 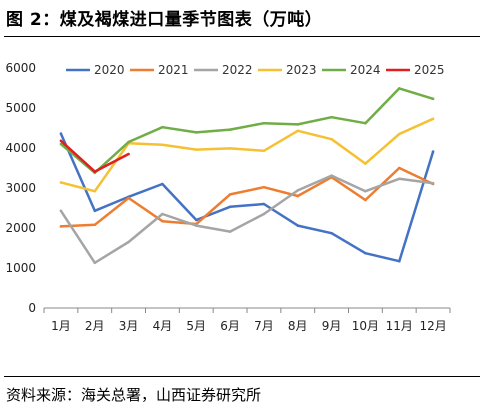 I want to click on legend-label: 2023, so click(x=301, y=70).